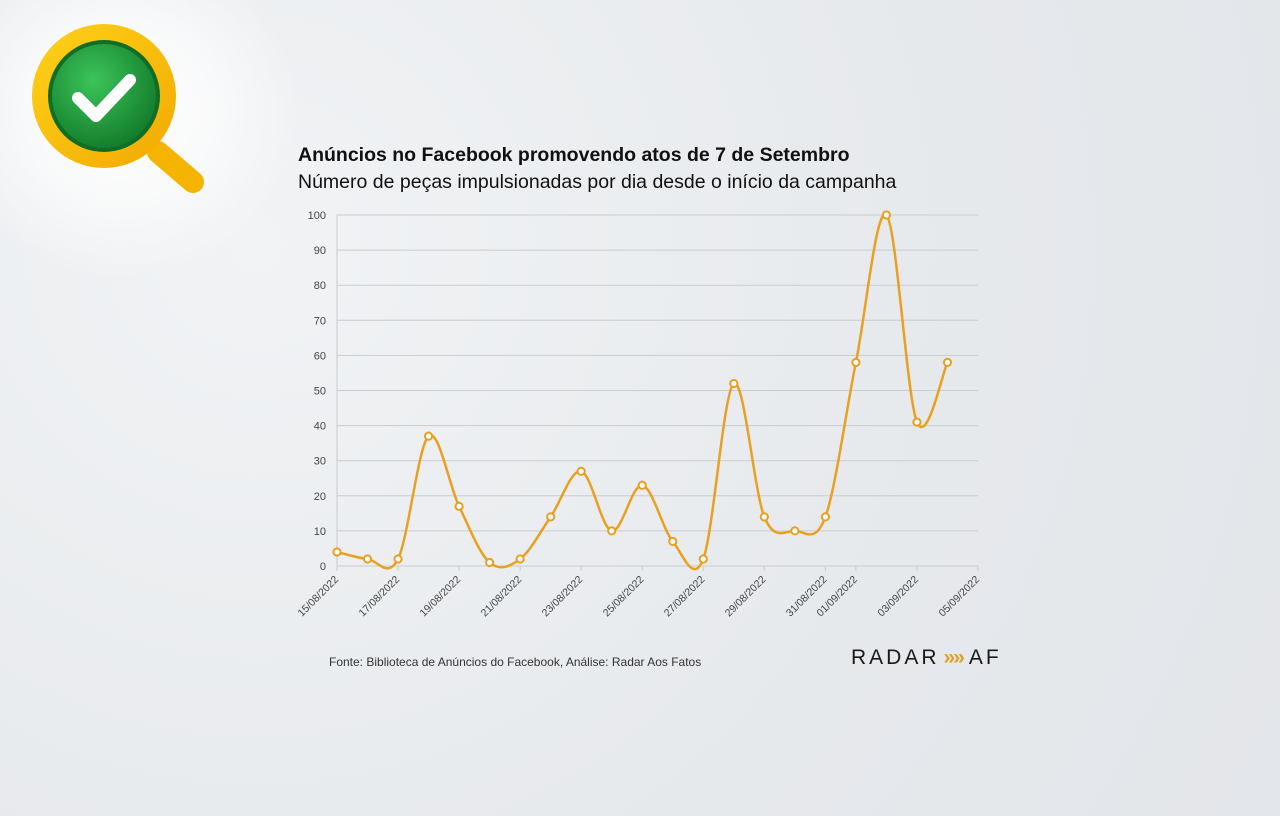 This screenshot has width=1280, height=816. What do you see at coordinates (380, 597) in the screenshot?
I see `x-tick-label: 17/08/2022` at bounding box center [380, 597].